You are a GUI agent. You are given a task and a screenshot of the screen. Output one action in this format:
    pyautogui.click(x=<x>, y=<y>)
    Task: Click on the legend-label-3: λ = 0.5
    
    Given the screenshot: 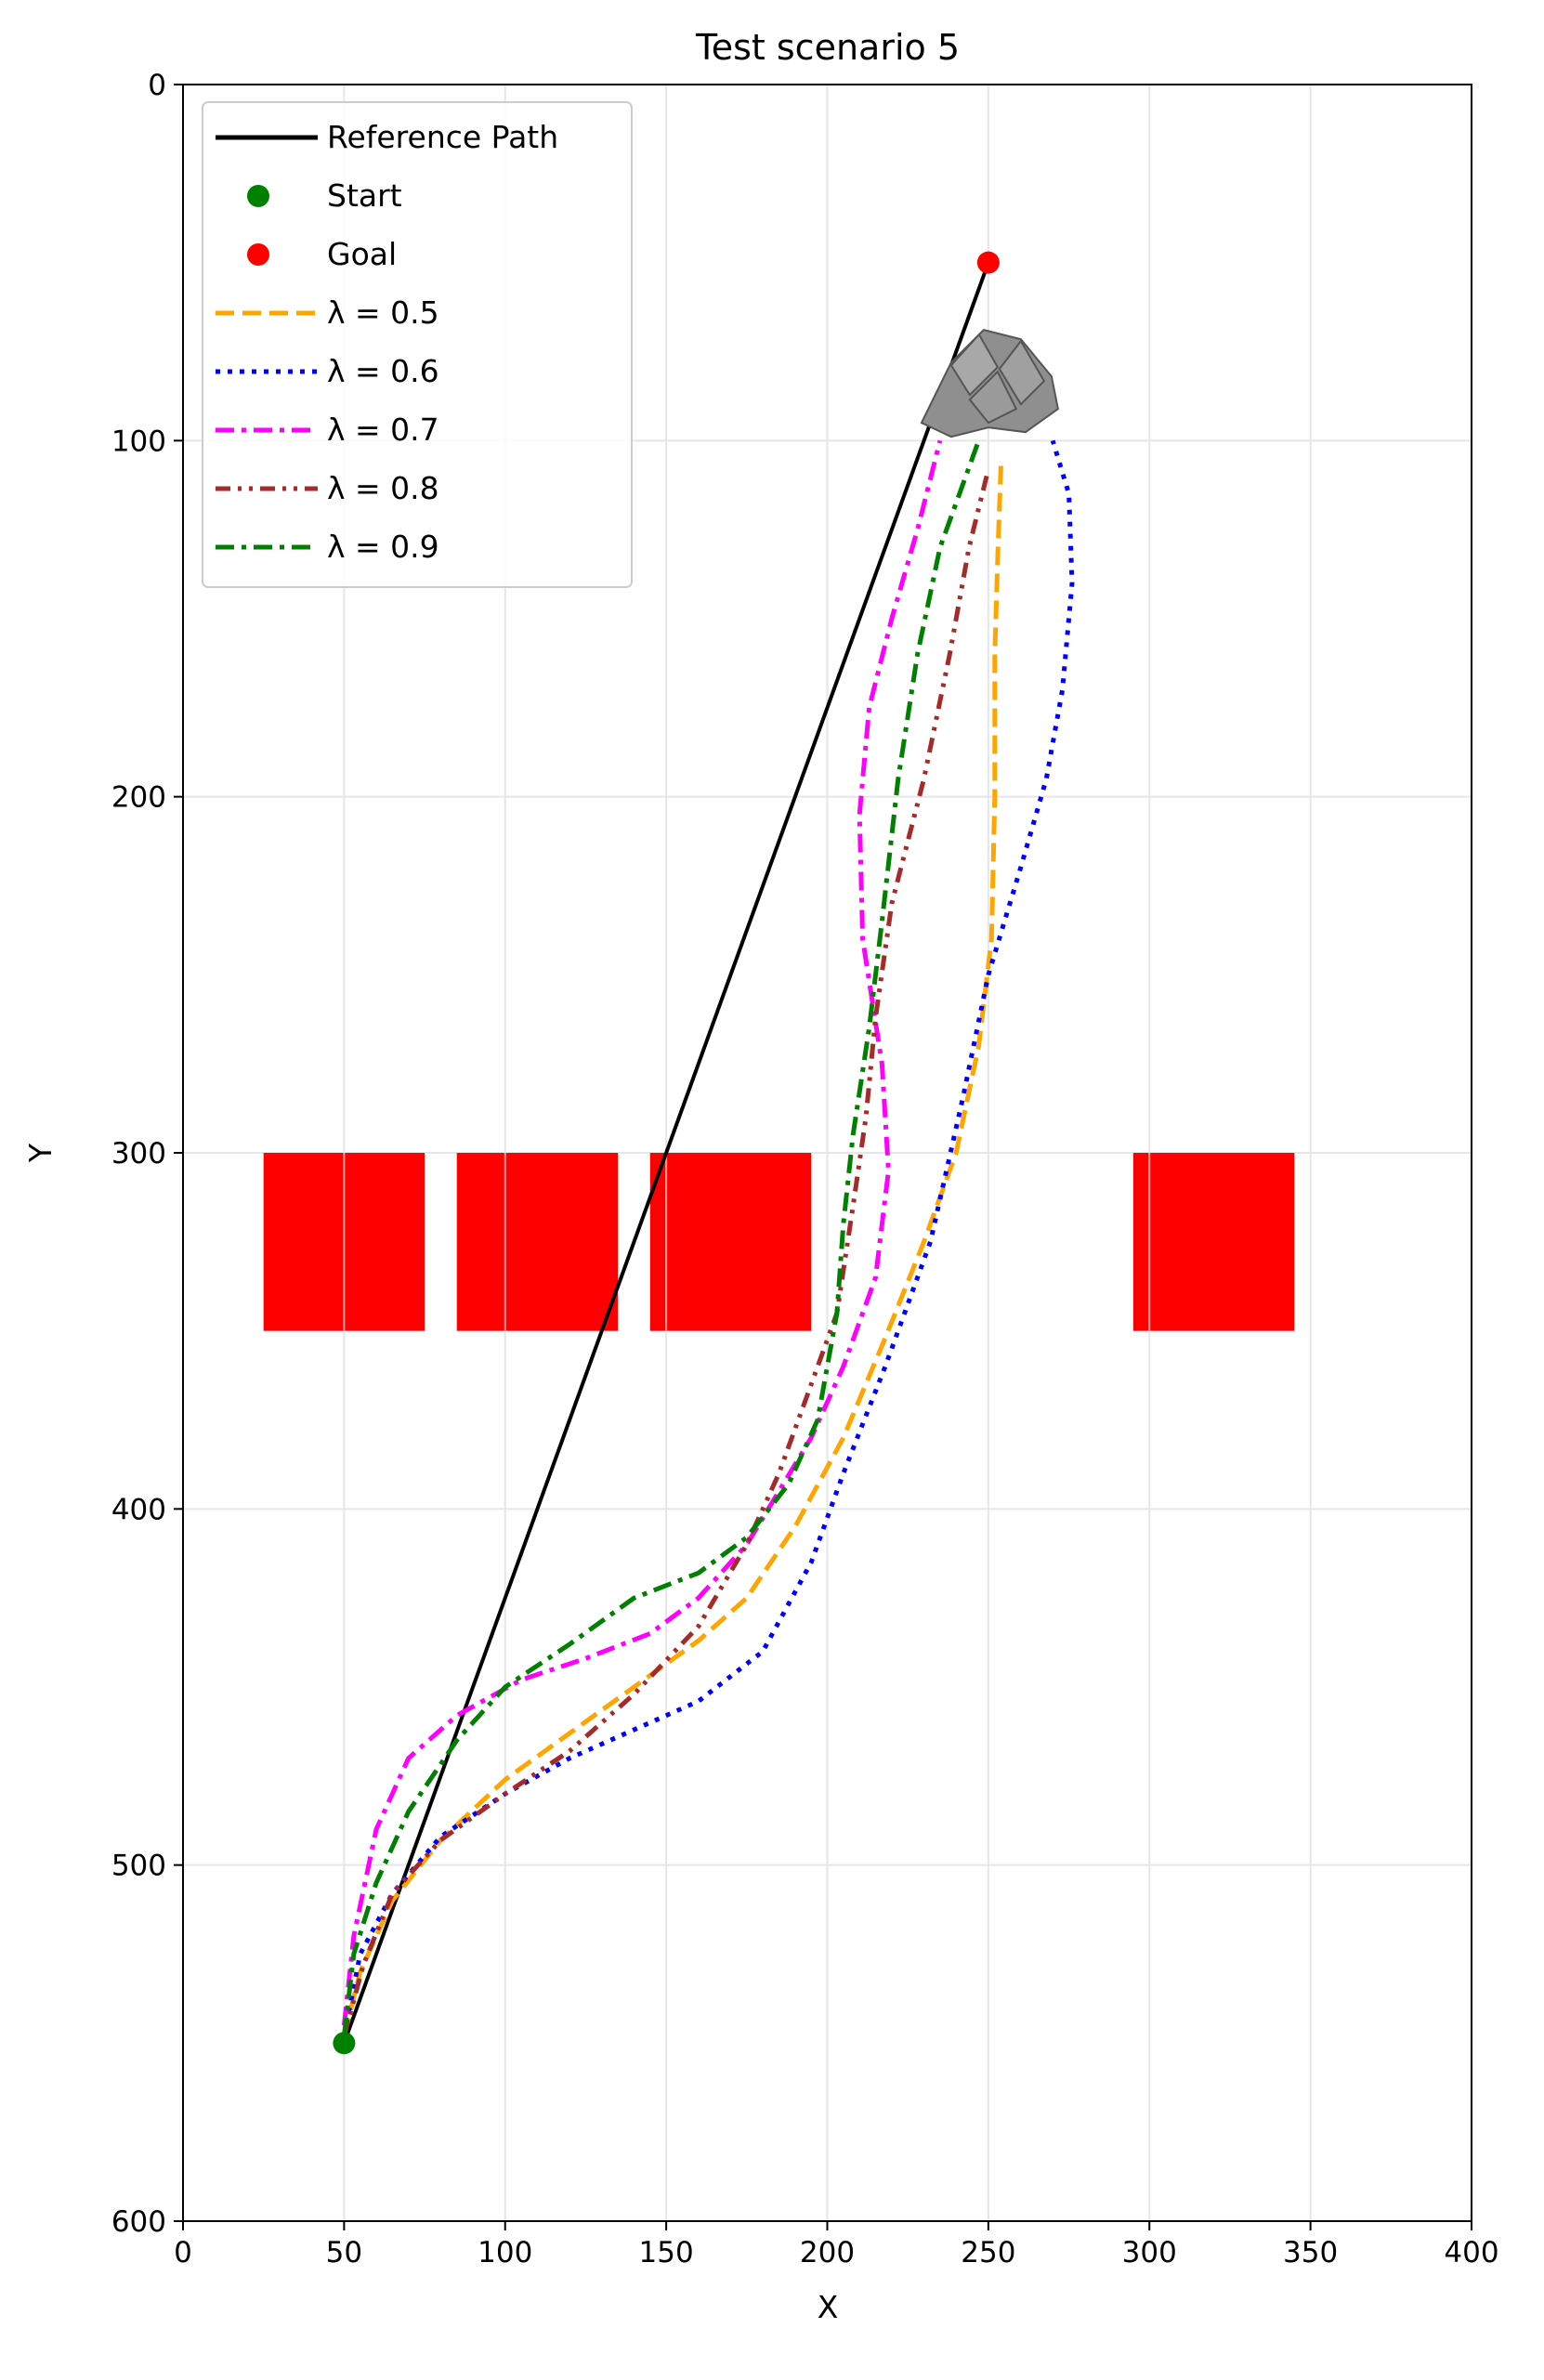 What is the action you would take?
    pyautogui.click(x=383, y=312)
    